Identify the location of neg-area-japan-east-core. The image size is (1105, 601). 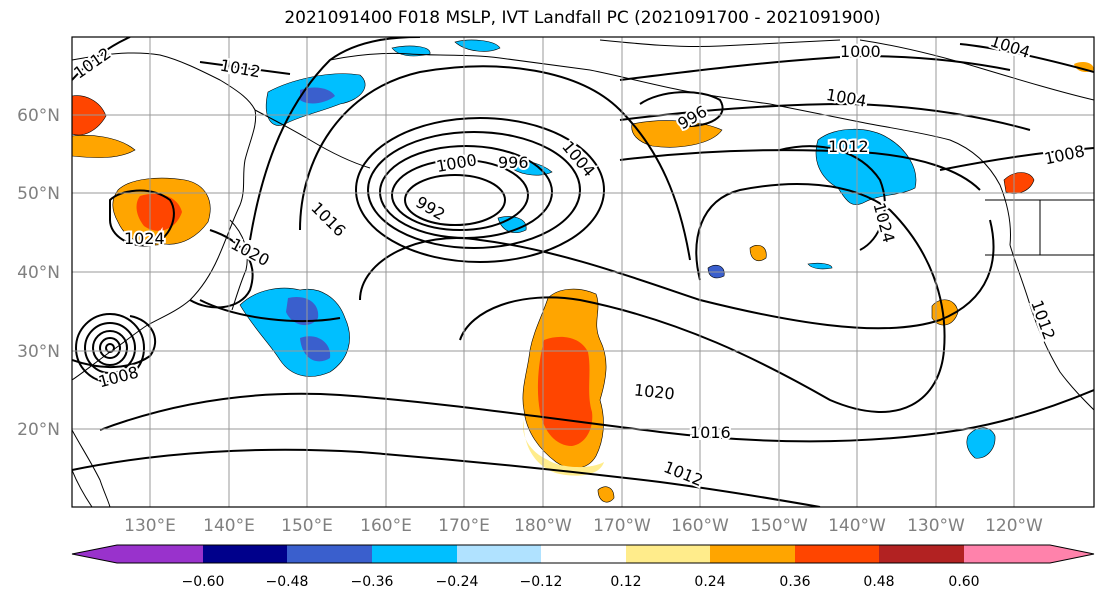
(302, 311).